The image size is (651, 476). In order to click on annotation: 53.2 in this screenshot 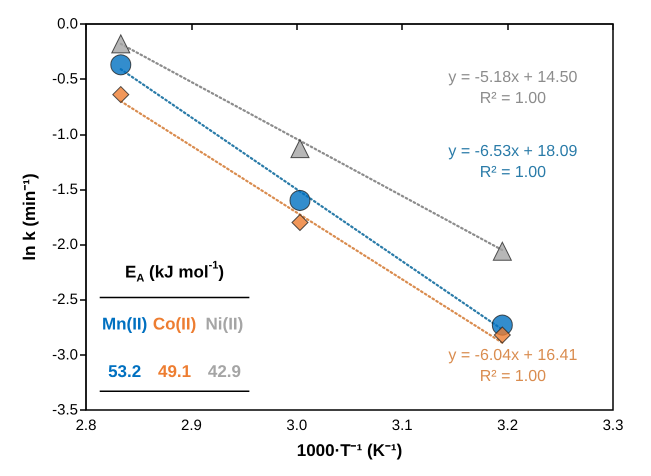, I will do `click(125, 371)`.